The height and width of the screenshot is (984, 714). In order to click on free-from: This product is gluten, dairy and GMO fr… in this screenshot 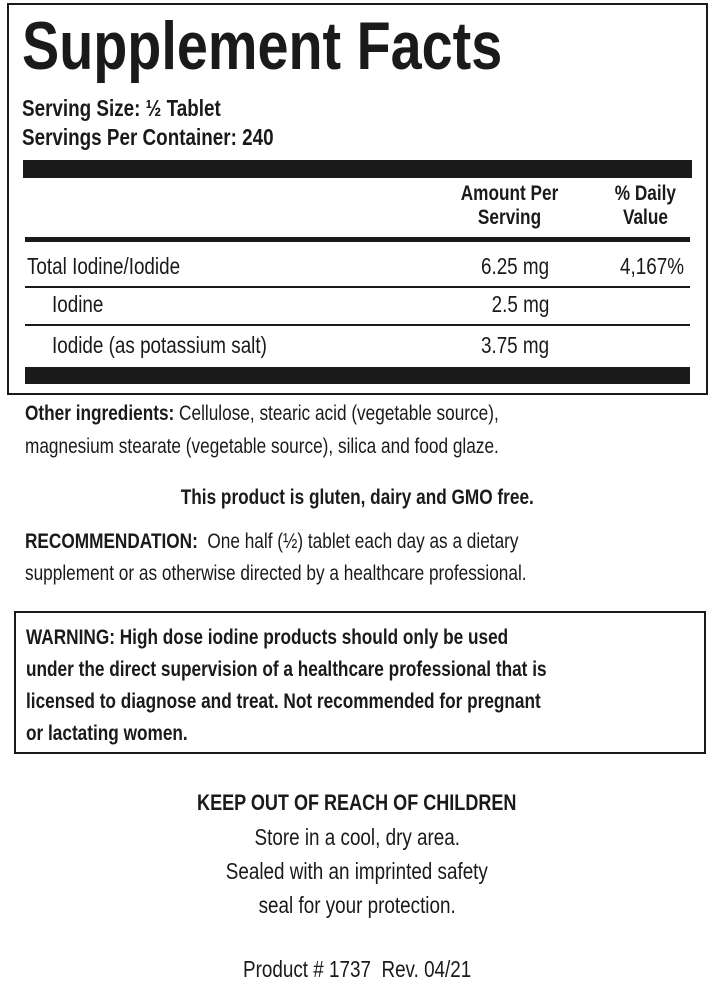, I will do `click(357, 497)`.